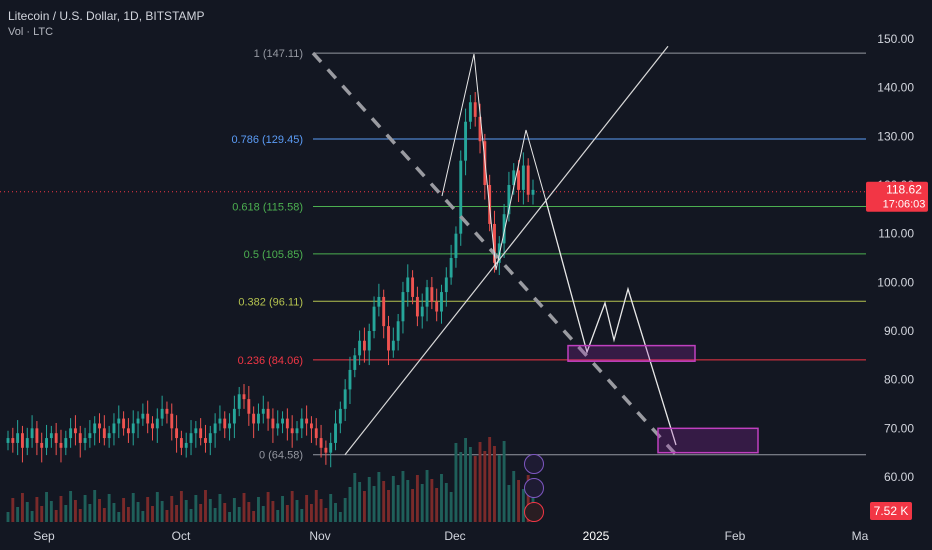  What do you see at coordinates (534, 512) in the screenshot?
I see `flag-icon` at bounding box center [534, 512].